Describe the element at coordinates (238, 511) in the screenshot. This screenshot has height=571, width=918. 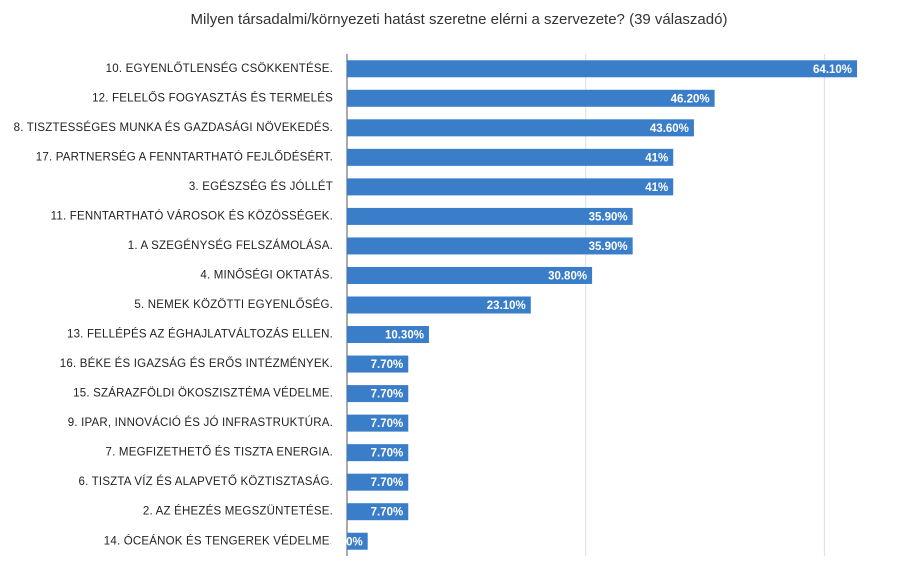
I see `y-tick-label: 2. AZ ÉHEZÉS MEGSZÜNTETÉSE.` at that location.